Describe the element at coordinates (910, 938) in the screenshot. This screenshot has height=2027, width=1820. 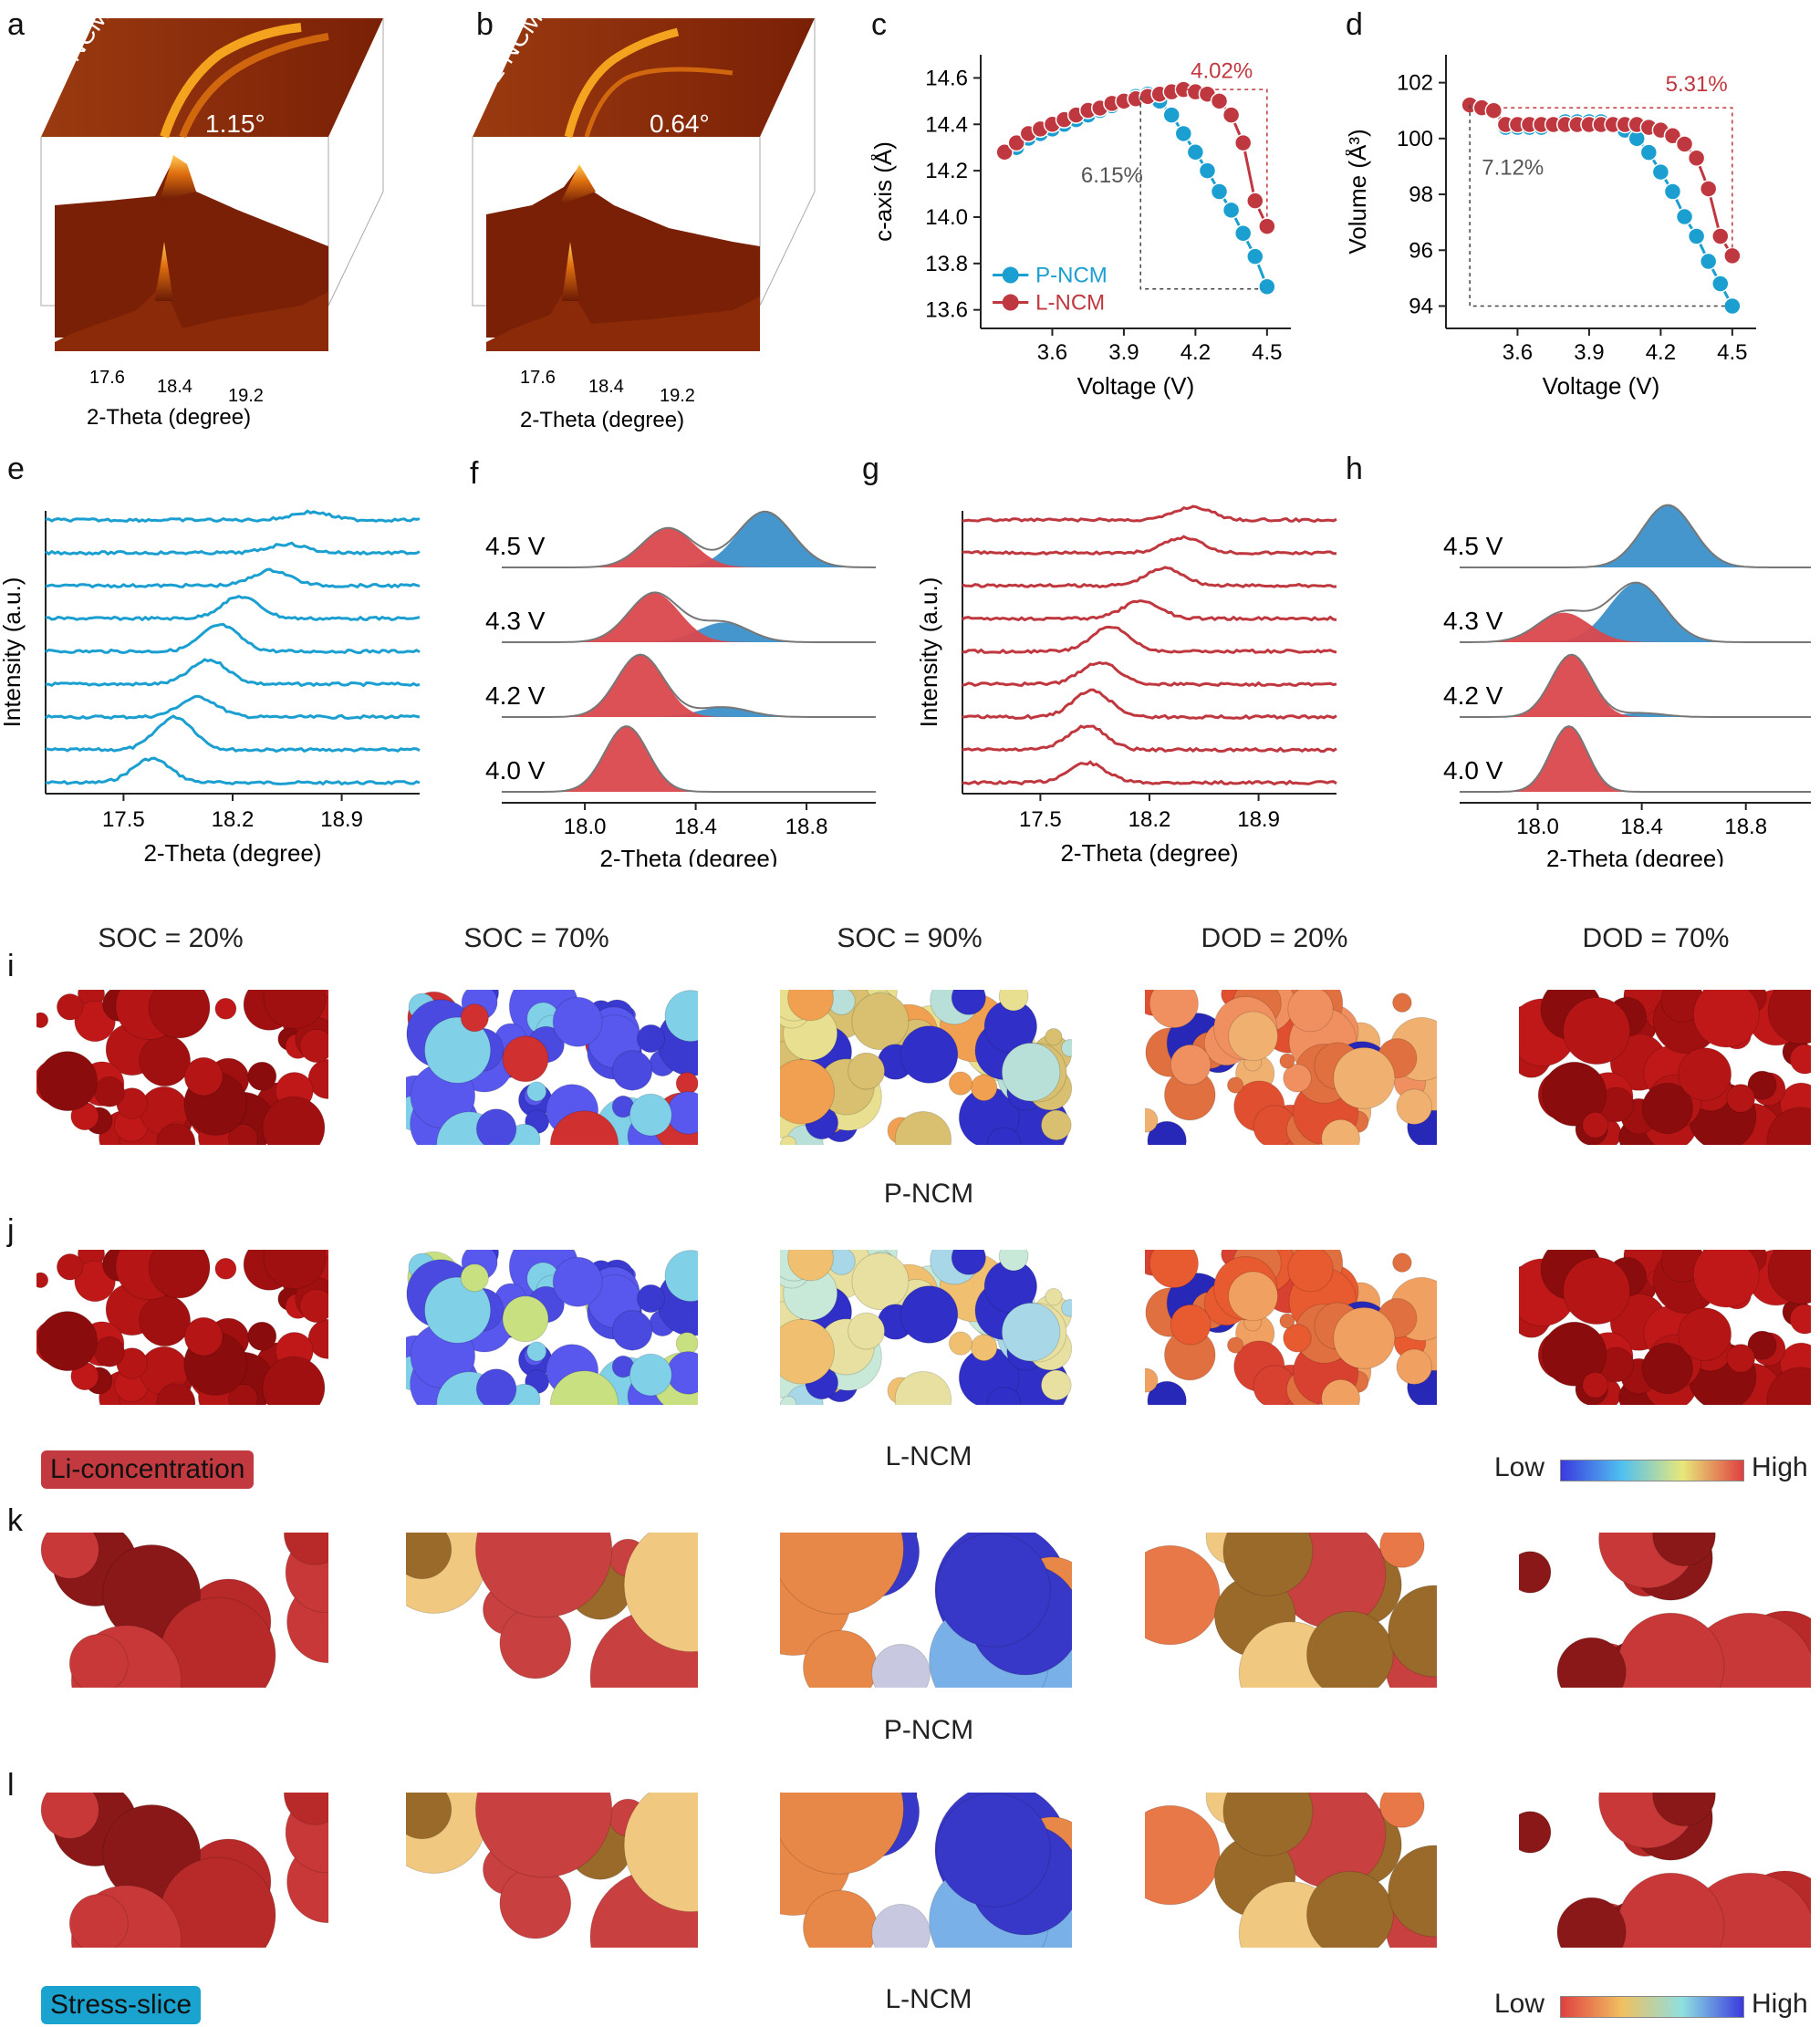
I see `col-soc90: SOC = 90%` at that location.